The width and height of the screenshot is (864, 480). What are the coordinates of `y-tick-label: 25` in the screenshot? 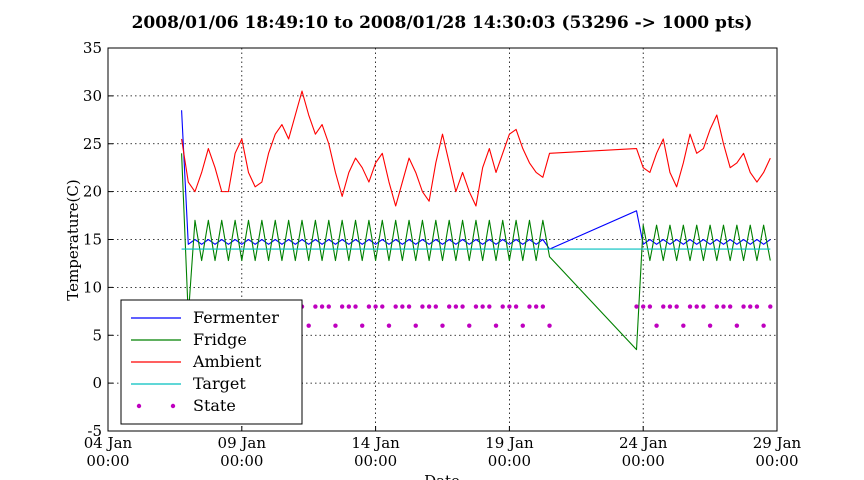 It's located at (92, 144).